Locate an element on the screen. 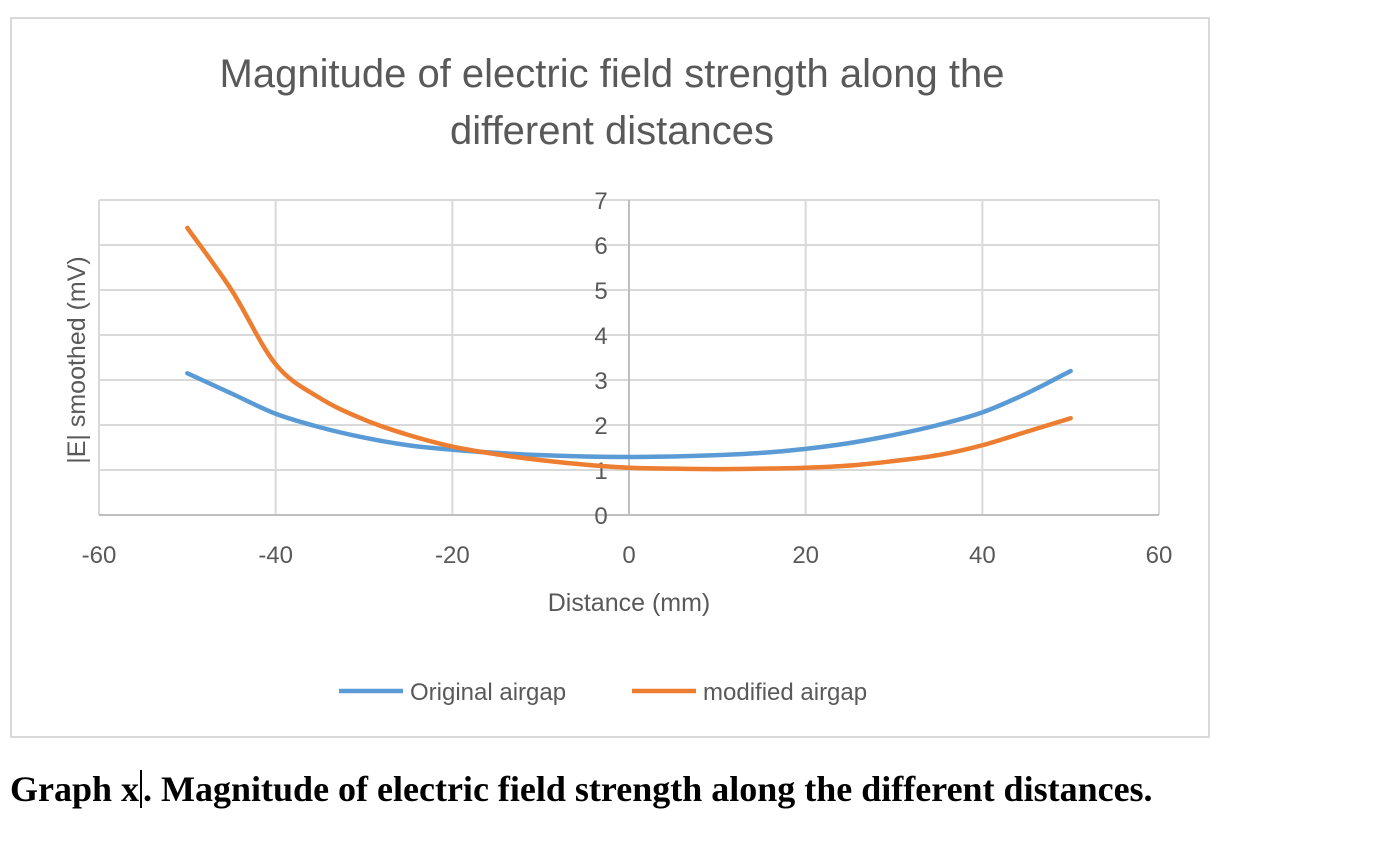 Image resolution: width=1375 pixels, height=850 pixels. legend: Original airgap modified airgap is located at coordinates (603, 692).